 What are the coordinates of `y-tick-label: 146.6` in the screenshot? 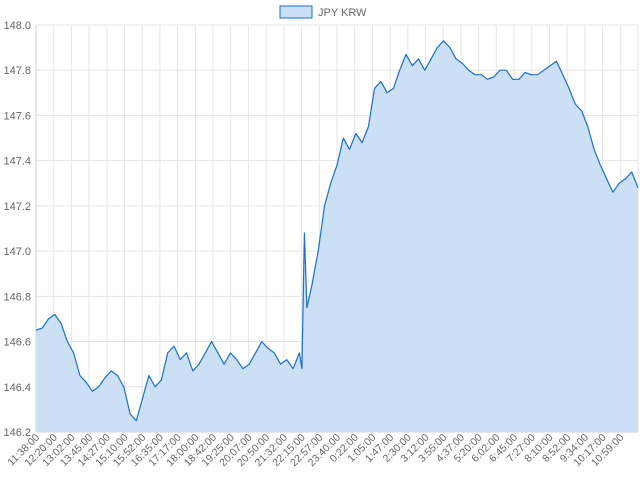 It's located at (17, 343).